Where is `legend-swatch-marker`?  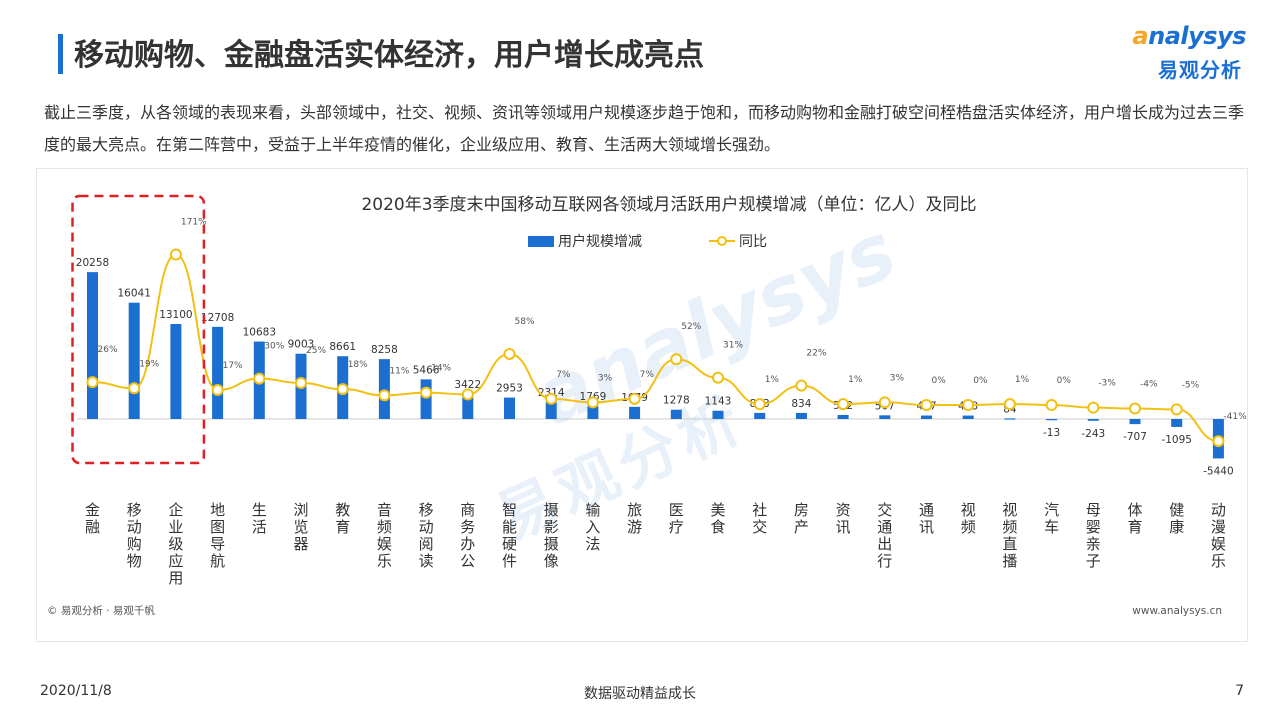
legend-swatch-marker is located at coordinates (722, 241).